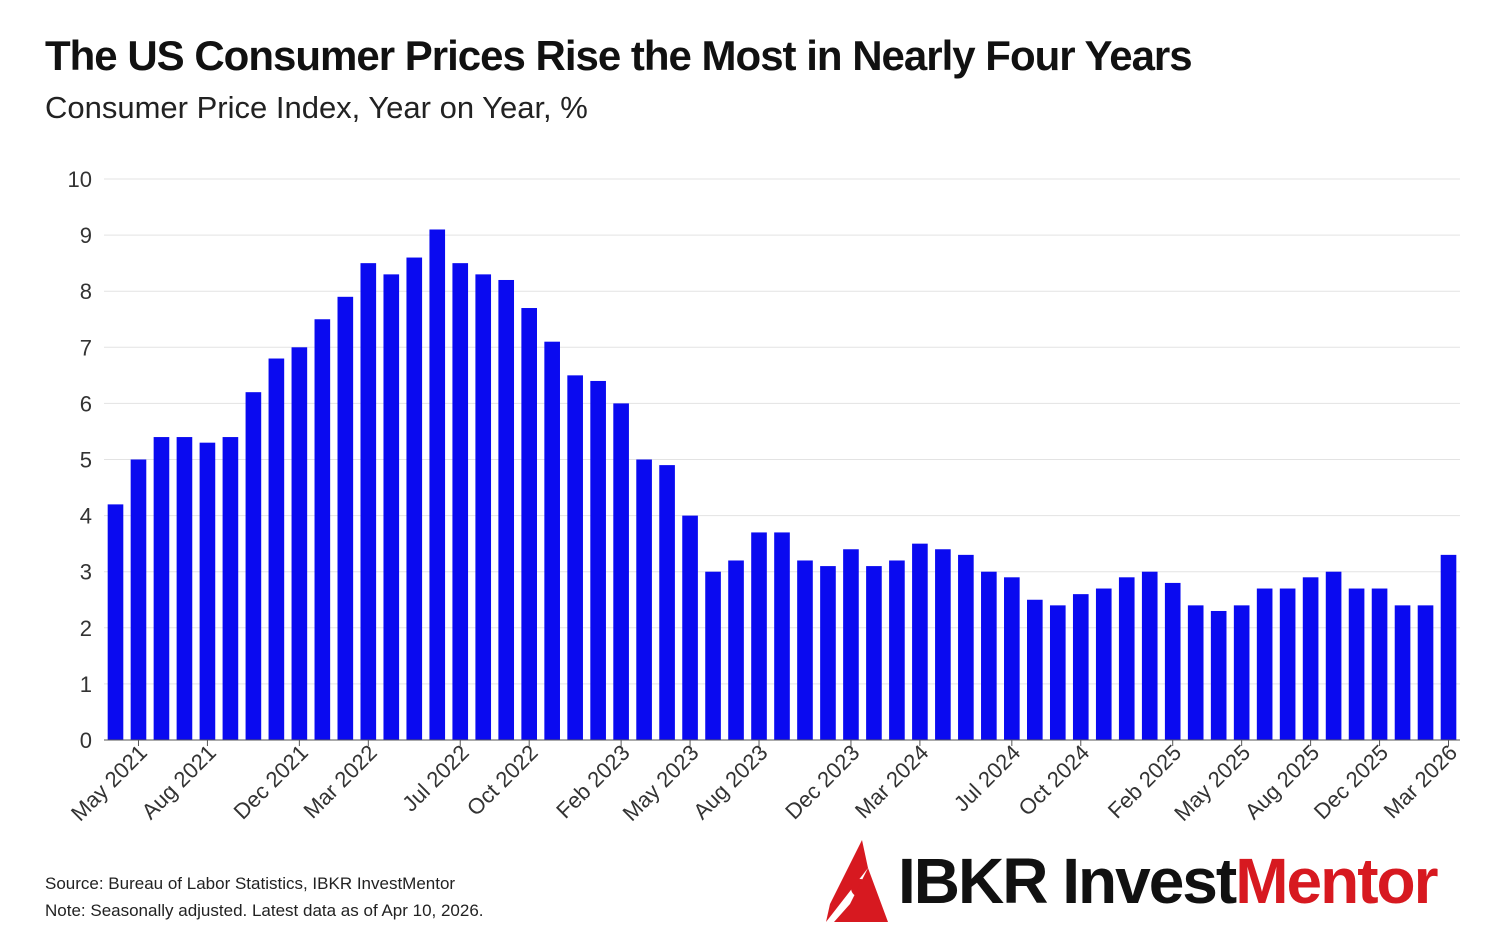 The width and height of the screenshot is (1511, 951). I want to click on x-tick-label: Mar 2024, so click(891, 781).